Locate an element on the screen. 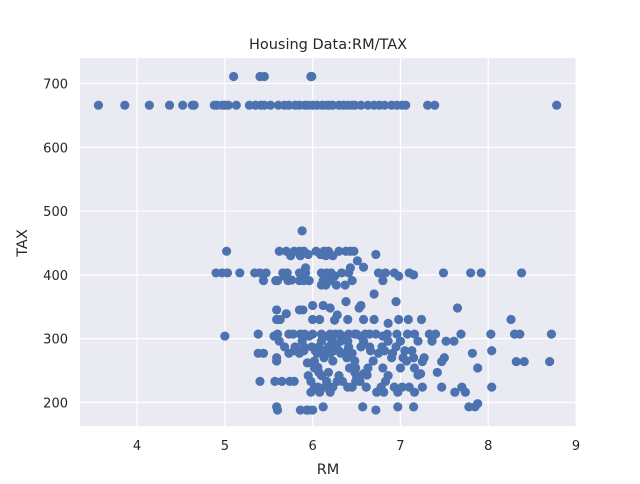 Image resolution: width=640 pixels, height=484 pixels. x-tick-label: 5 is located at coordinates (225, 446).